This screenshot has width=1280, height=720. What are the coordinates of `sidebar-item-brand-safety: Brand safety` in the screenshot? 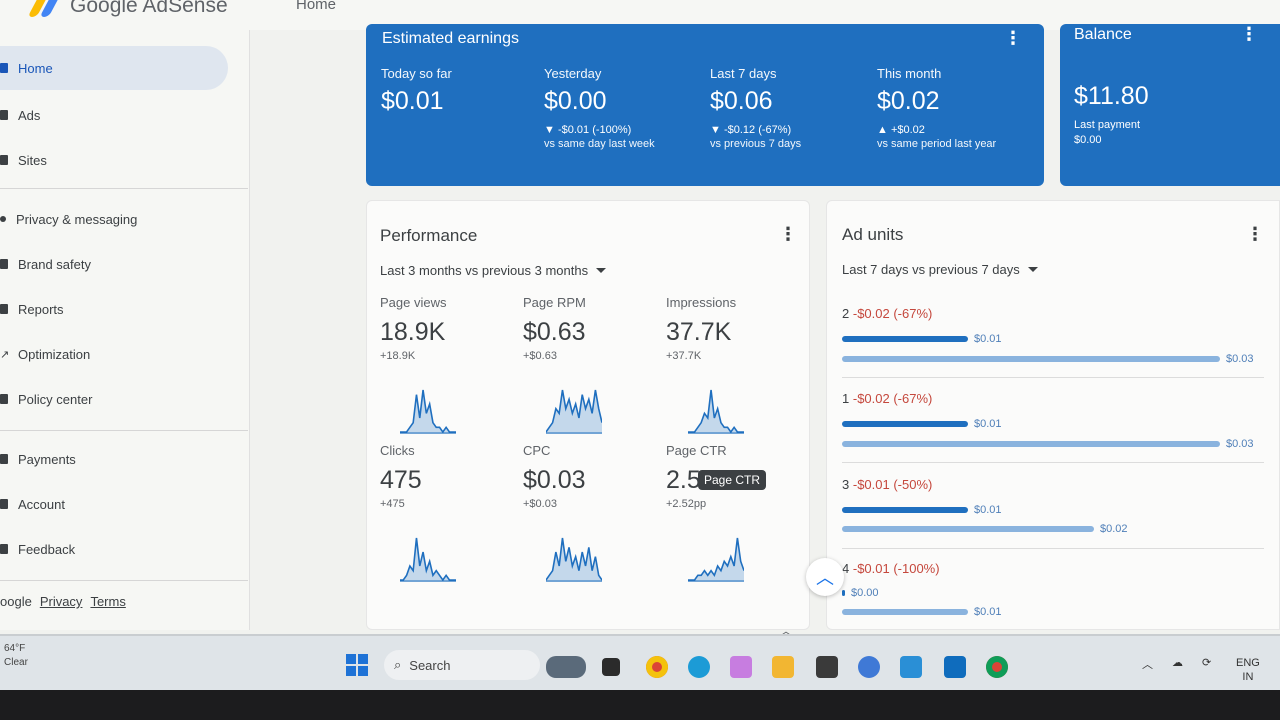 It's located at (114, 264).